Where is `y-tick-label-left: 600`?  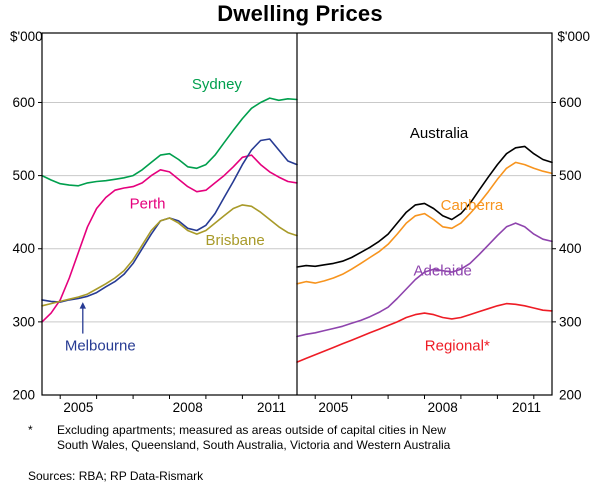
y-tick-label-left: 600 is located at coordinates (23, 102).